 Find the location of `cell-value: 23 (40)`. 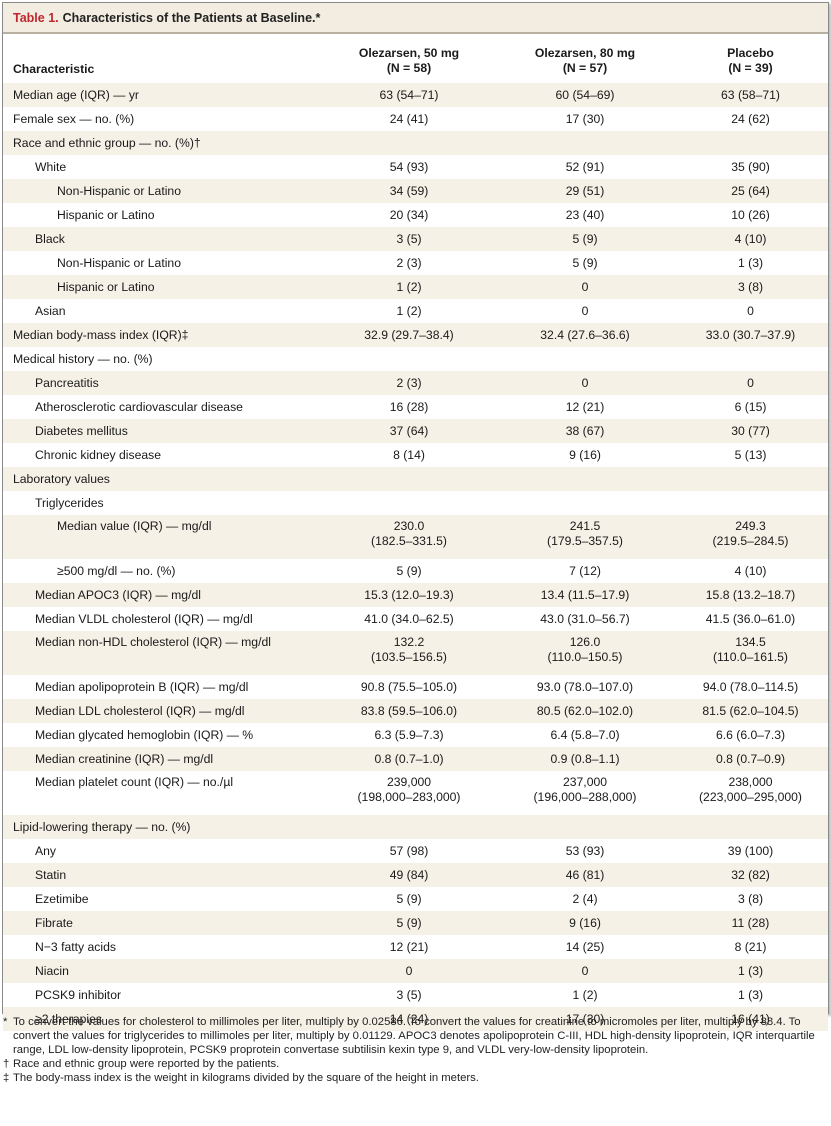

cell-value: 23 (40) is located at coordinates (585, 215).